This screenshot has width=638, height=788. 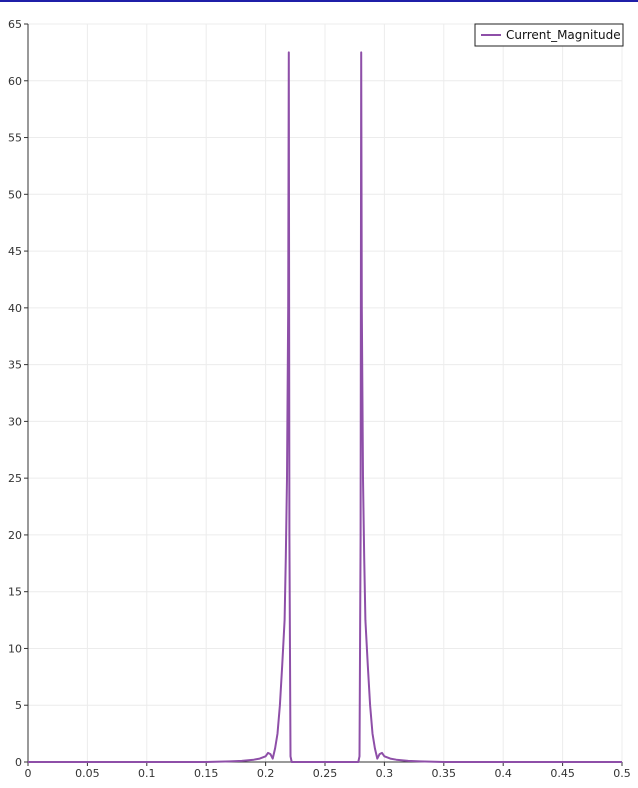 What do you see at coordinates (15, 365) in the screenshot?
I see `y-tick-label: 35` at bounding box center [15, 365].